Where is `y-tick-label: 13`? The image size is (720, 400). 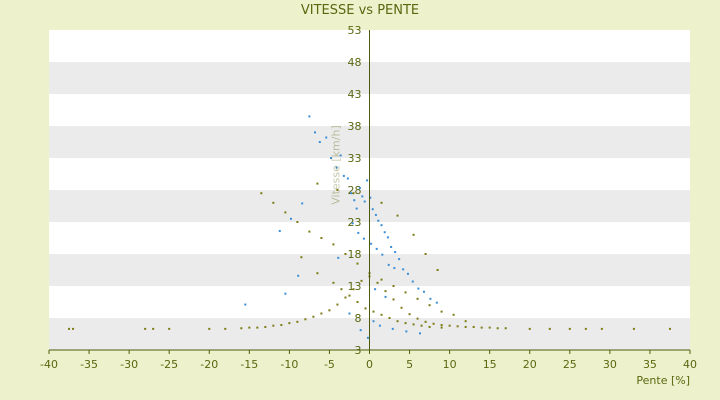 y-tick-label: 13 is located at coordinates (355, 286).